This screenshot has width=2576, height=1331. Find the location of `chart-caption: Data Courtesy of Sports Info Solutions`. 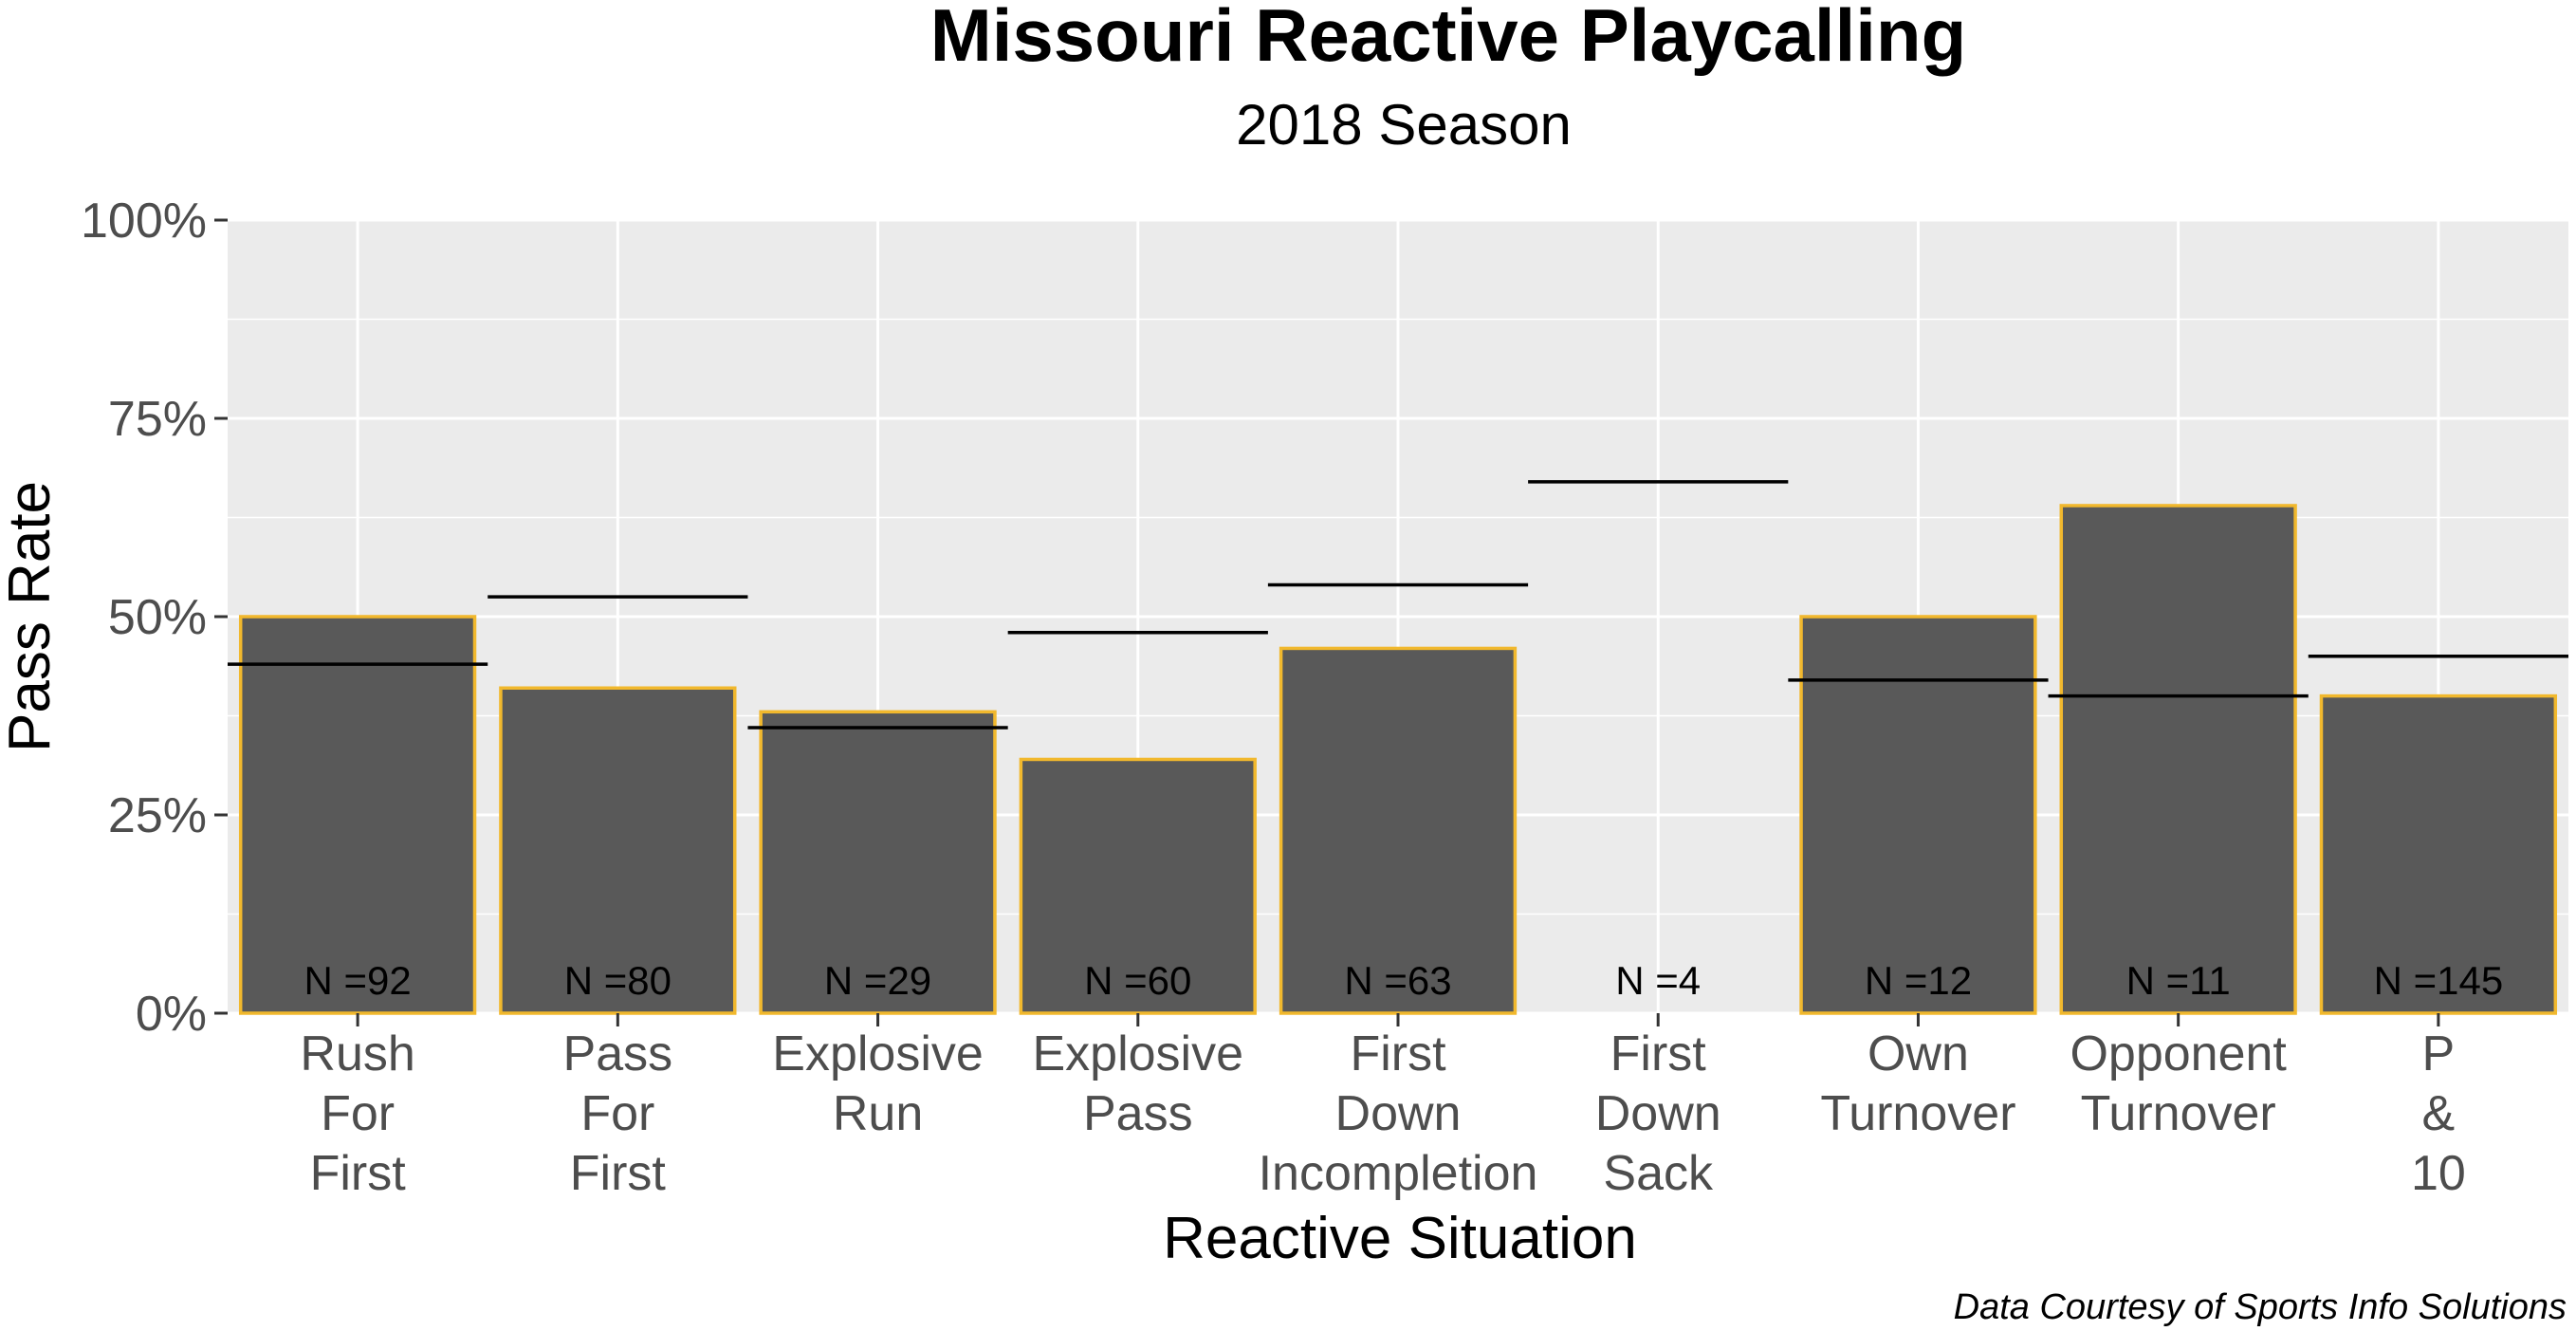

chart-caption: Data Courtesy of Sports Info Solutions is located at coordinates (2260, 1307).